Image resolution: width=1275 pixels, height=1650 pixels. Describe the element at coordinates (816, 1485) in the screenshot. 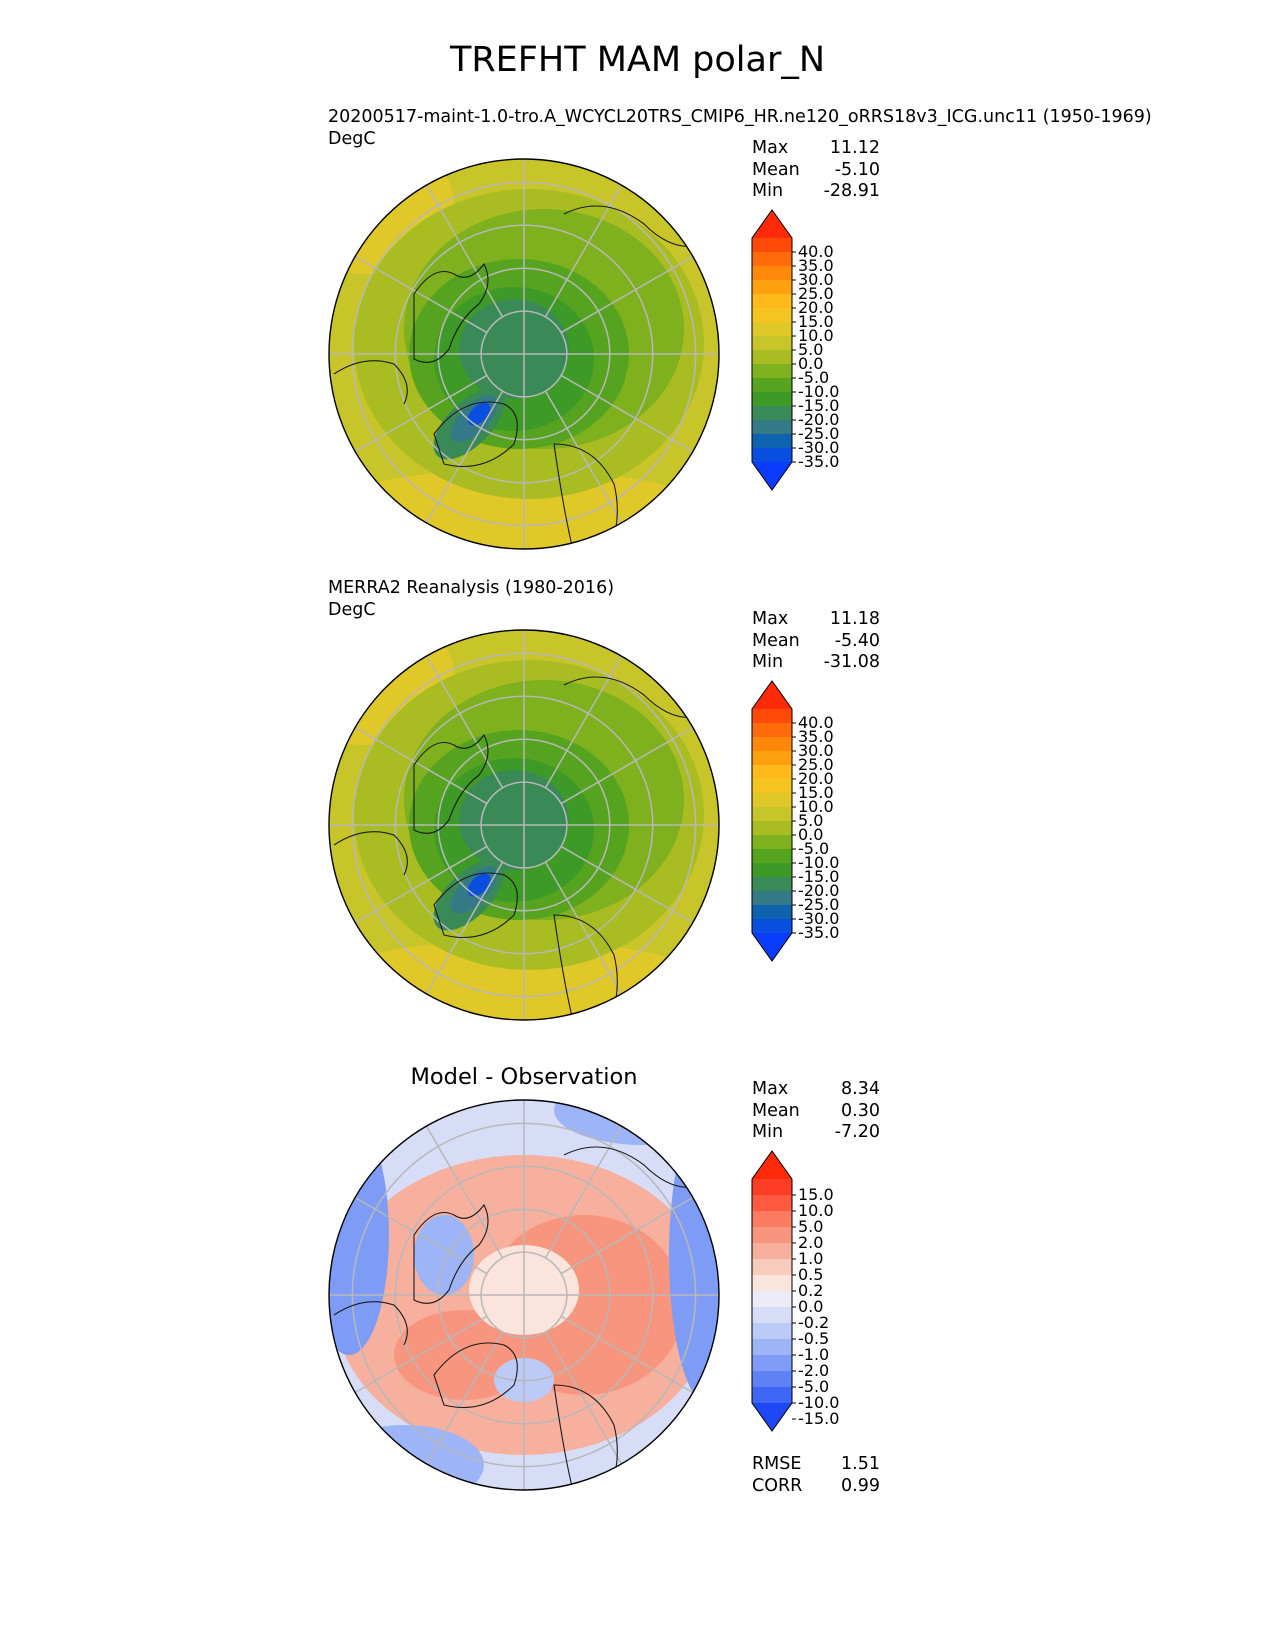

I see `stat-corr-row: CORR 0.99` at that location.